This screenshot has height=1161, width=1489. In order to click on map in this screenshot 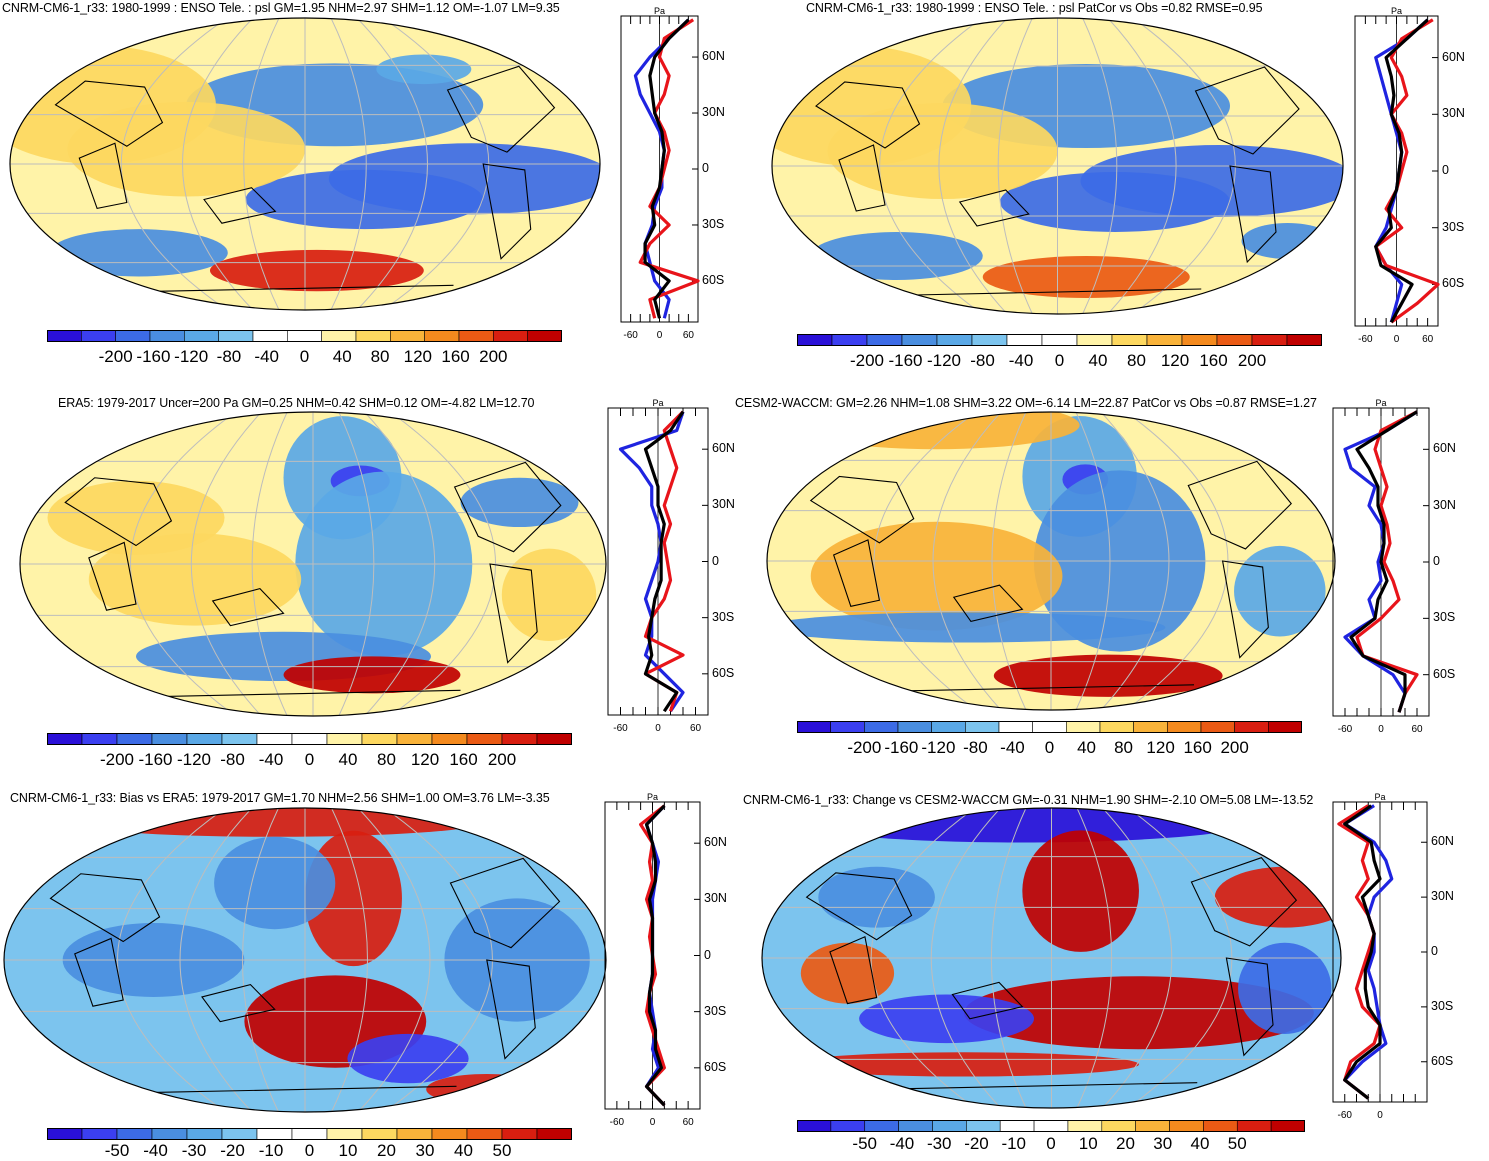, I will do `click(1051, 958)`.